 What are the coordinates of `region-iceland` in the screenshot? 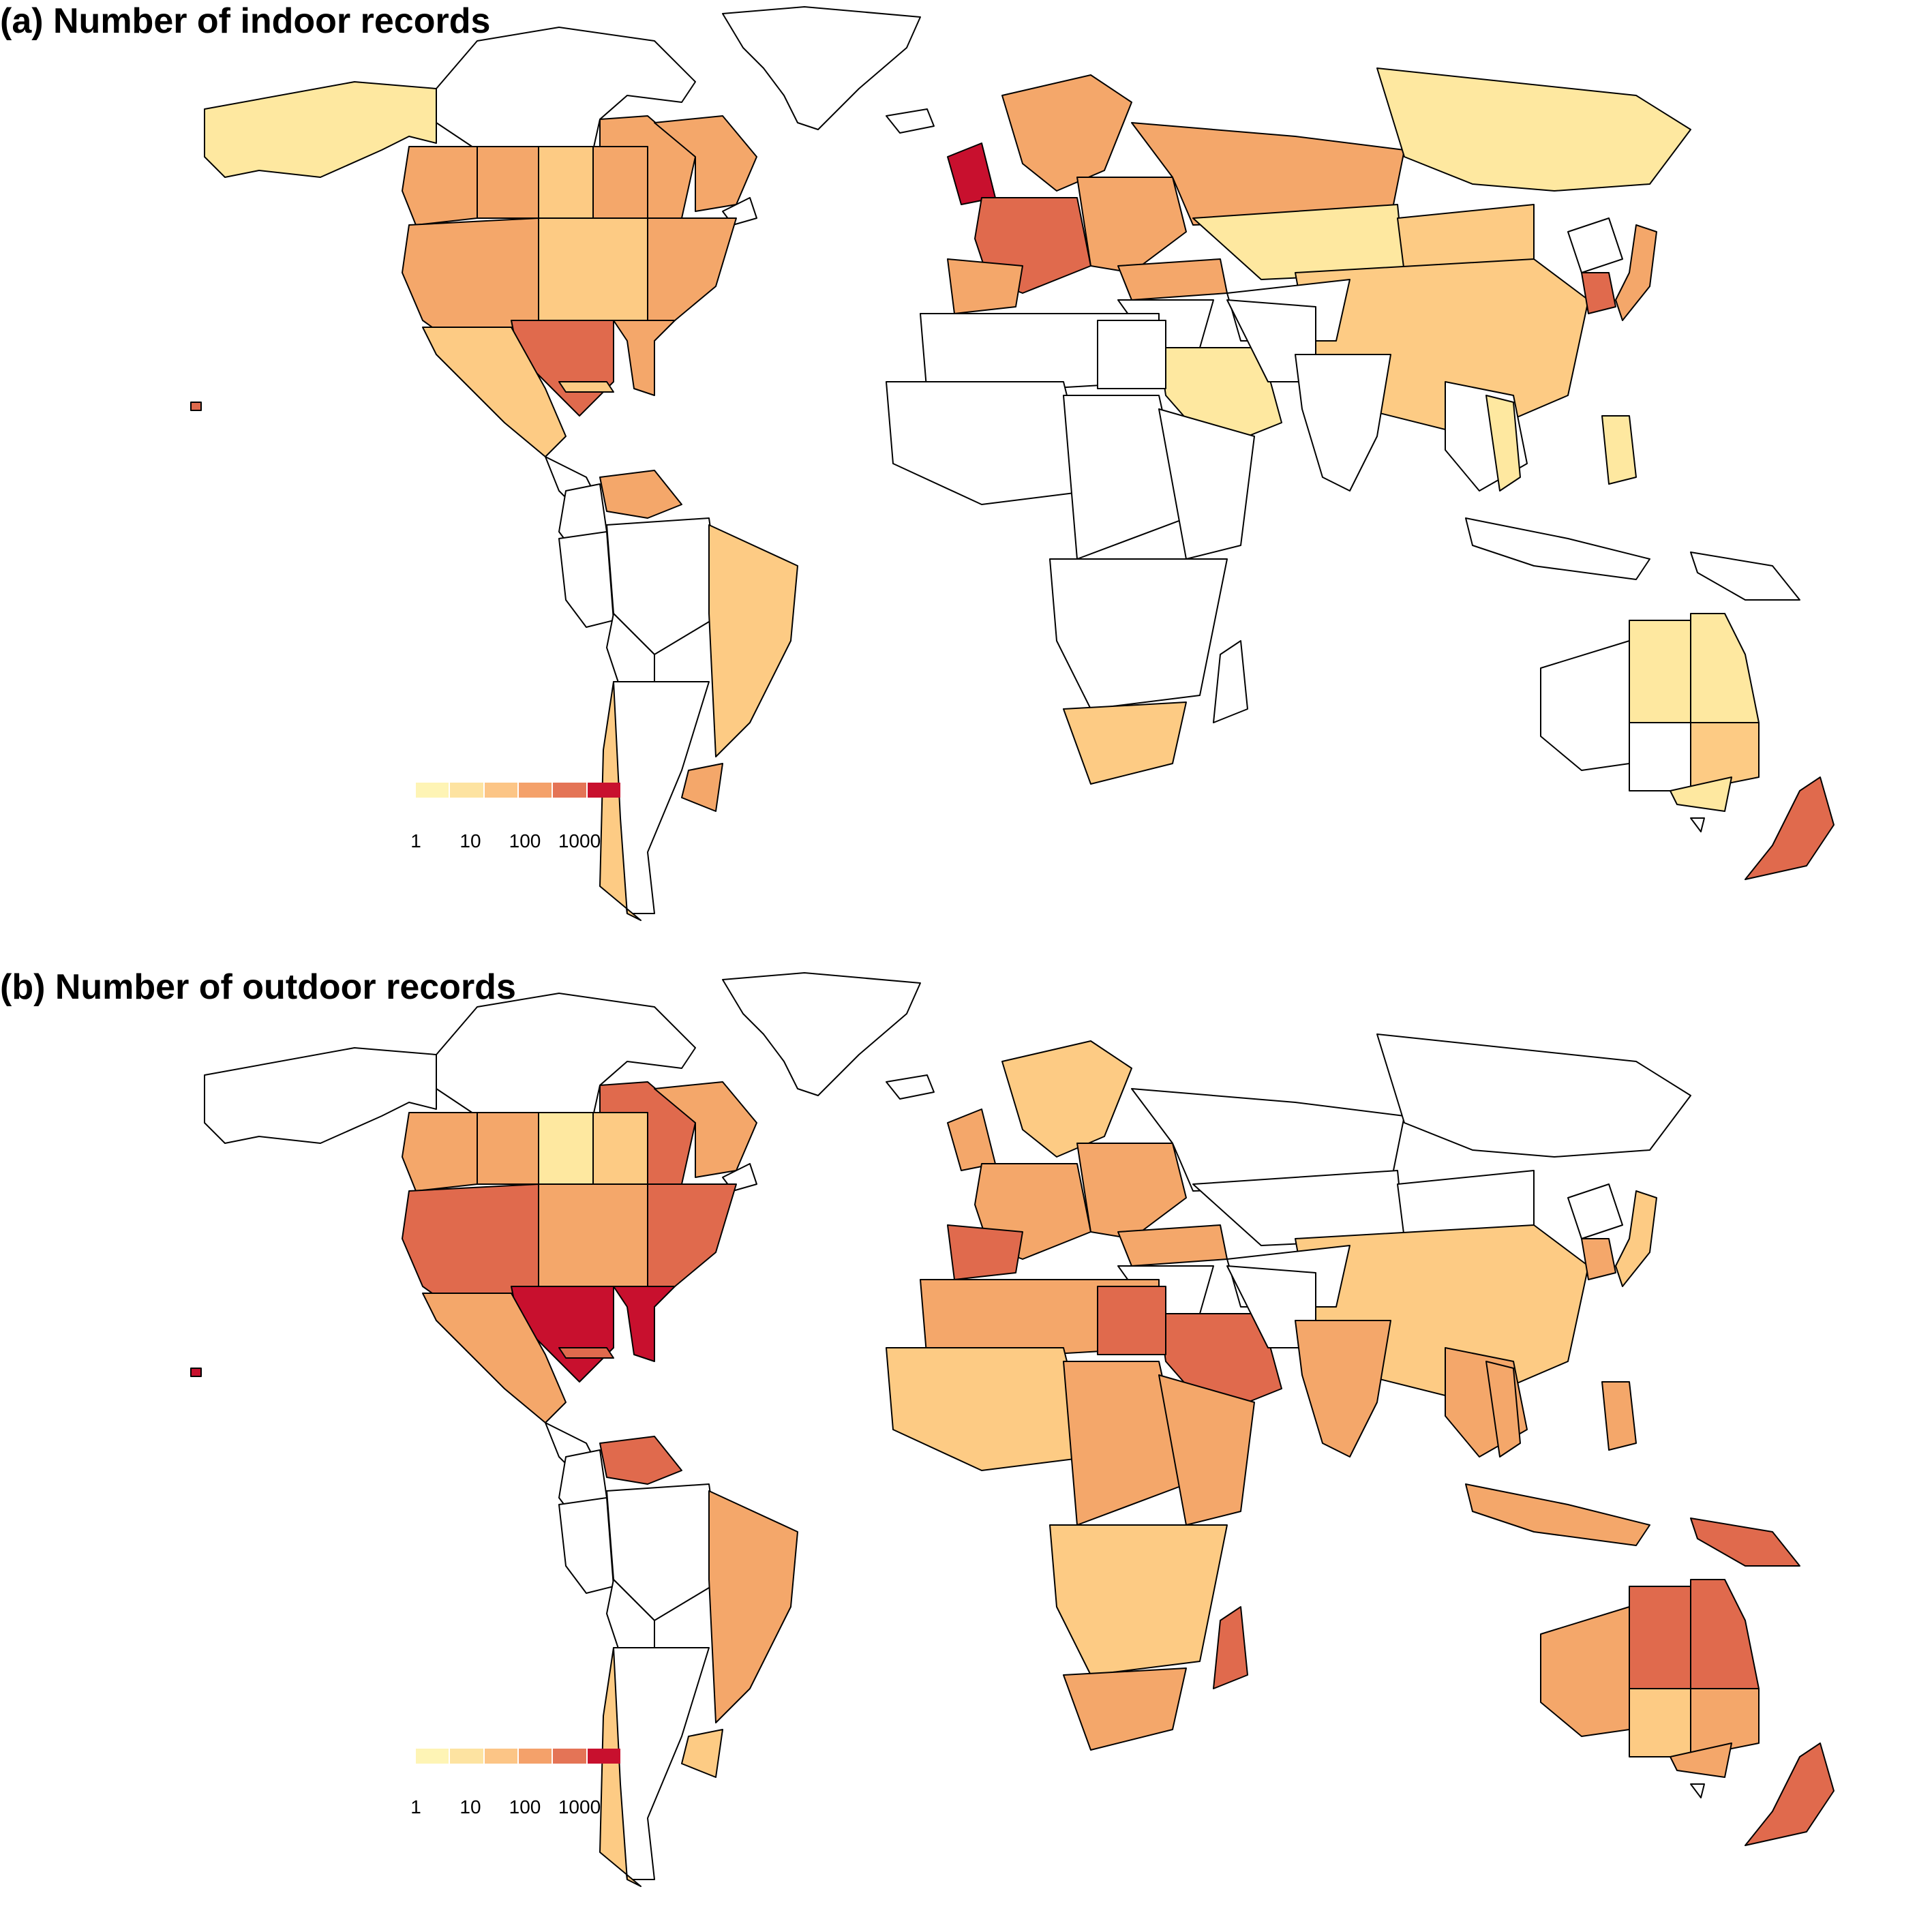 It's located at (910, 121).